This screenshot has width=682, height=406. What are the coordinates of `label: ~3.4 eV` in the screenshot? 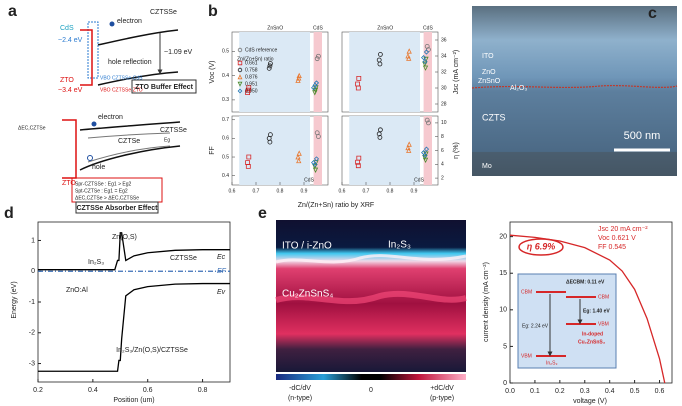 It's located at (70, 90).